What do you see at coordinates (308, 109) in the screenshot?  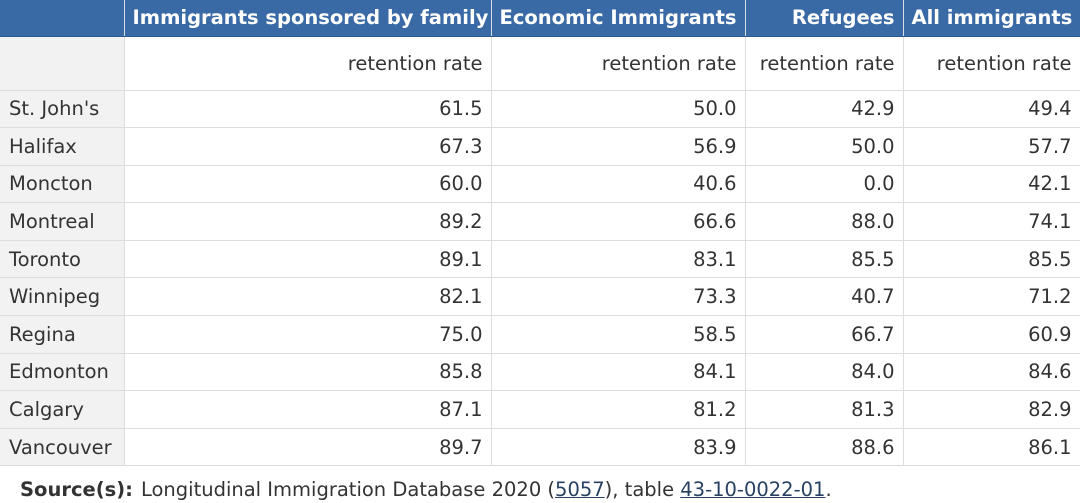 I see `table-cell: 61.5` at bounding box center [308, 109].